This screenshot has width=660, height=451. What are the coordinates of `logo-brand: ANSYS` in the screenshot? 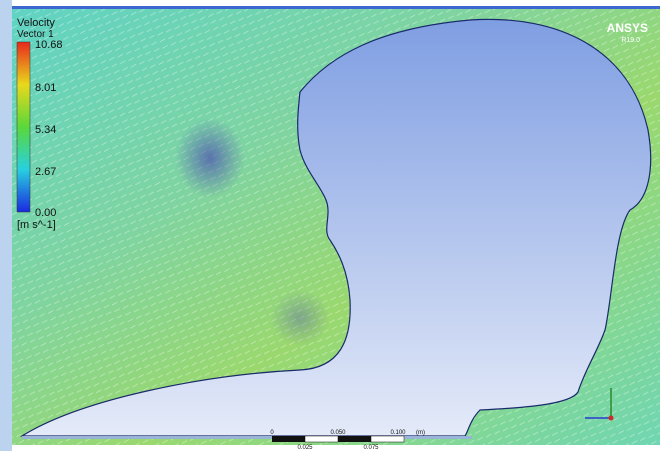 It's located at (627, 28).